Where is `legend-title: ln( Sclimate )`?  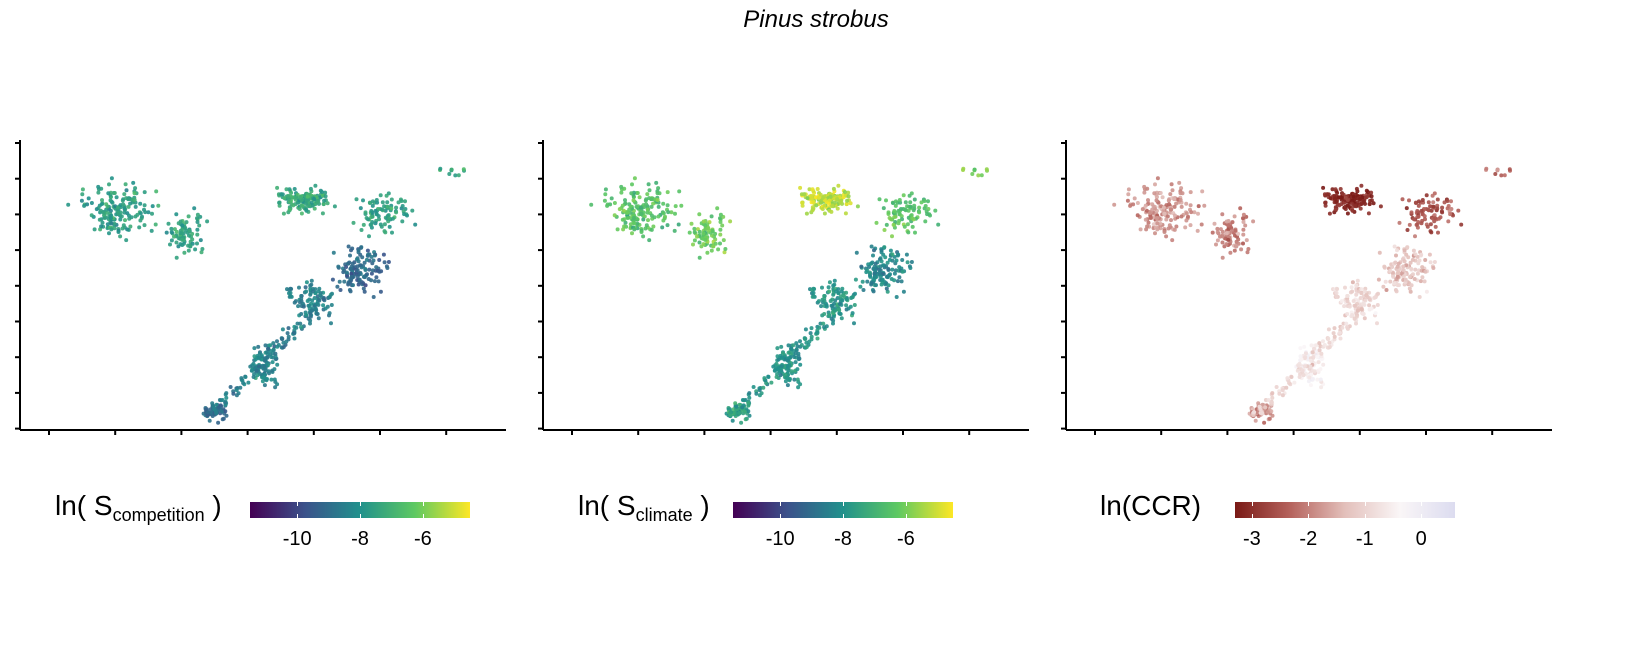 legend-title: ln( Sclimate ) is located at coordinates (644, 507).